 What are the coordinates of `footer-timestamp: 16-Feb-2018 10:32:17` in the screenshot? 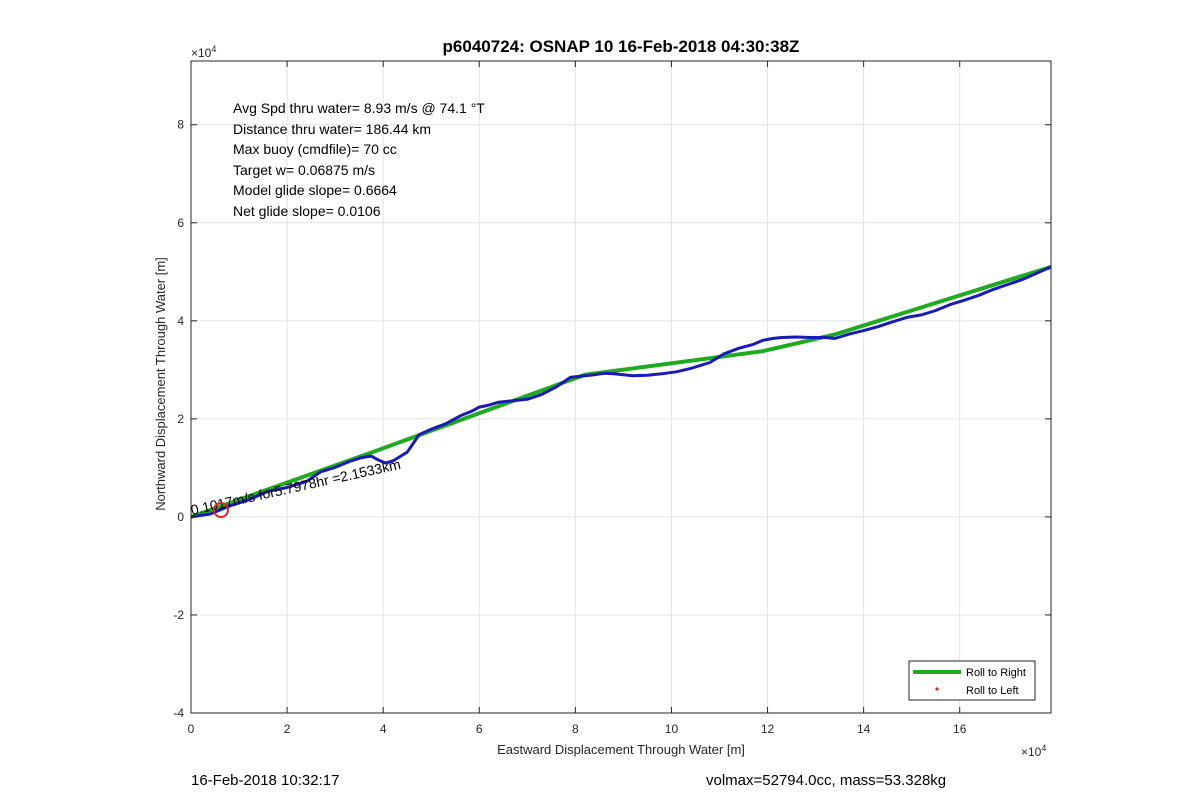 It's located at (265, 780).